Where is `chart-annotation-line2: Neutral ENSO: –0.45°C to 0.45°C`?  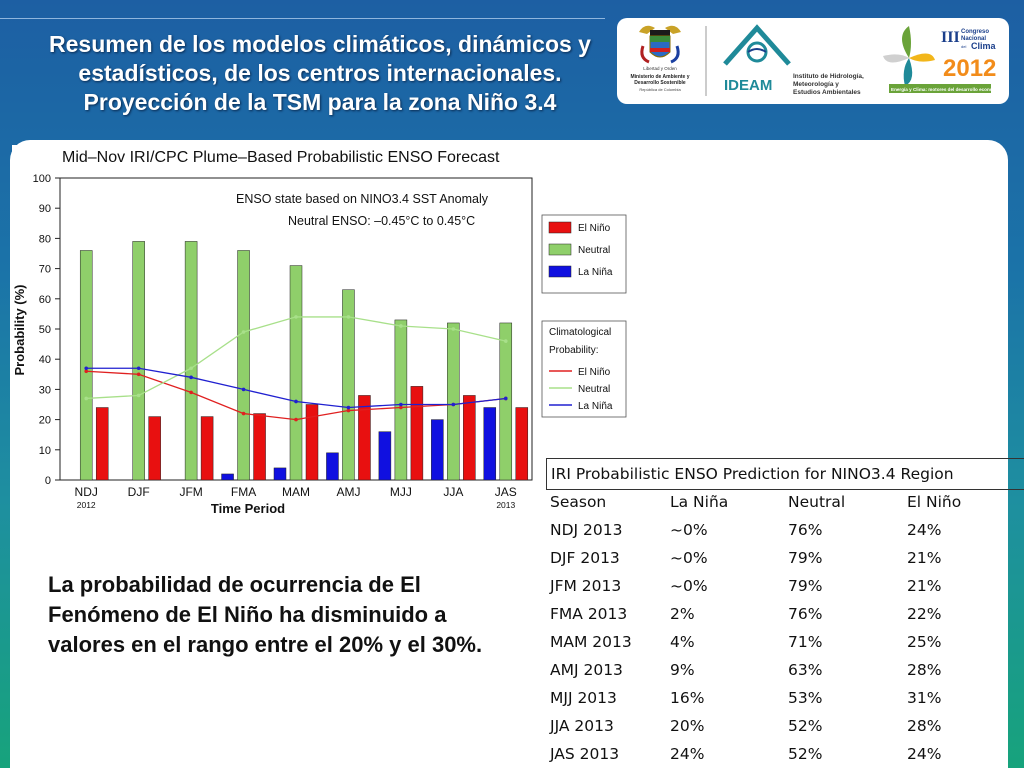
chart-annotation-line2: Neutral ENSO: –0.45°C to 0.45°C is located at coordinates (381, 221).